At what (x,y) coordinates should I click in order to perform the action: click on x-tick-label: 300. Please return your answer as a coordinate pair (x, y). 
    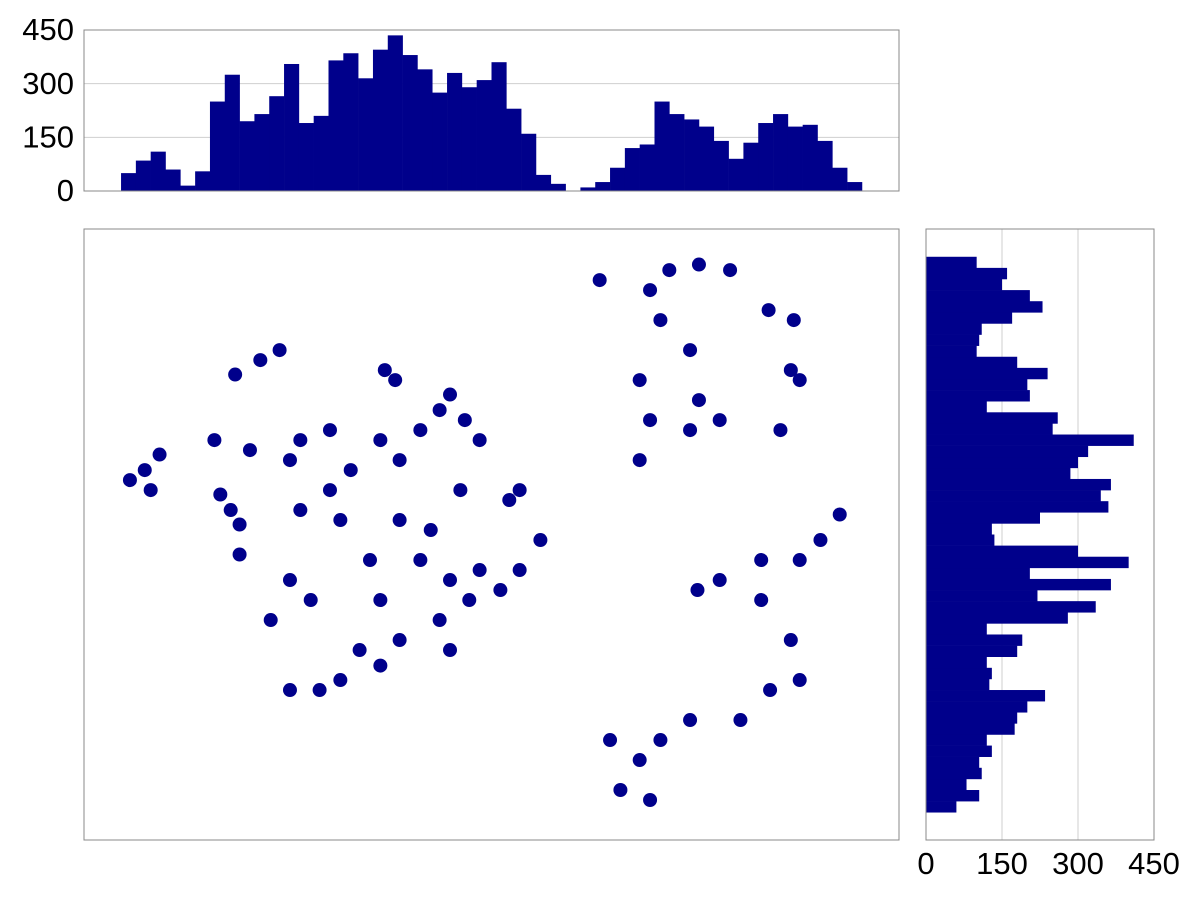
    Looking at the image, I should click on (1078, 863).